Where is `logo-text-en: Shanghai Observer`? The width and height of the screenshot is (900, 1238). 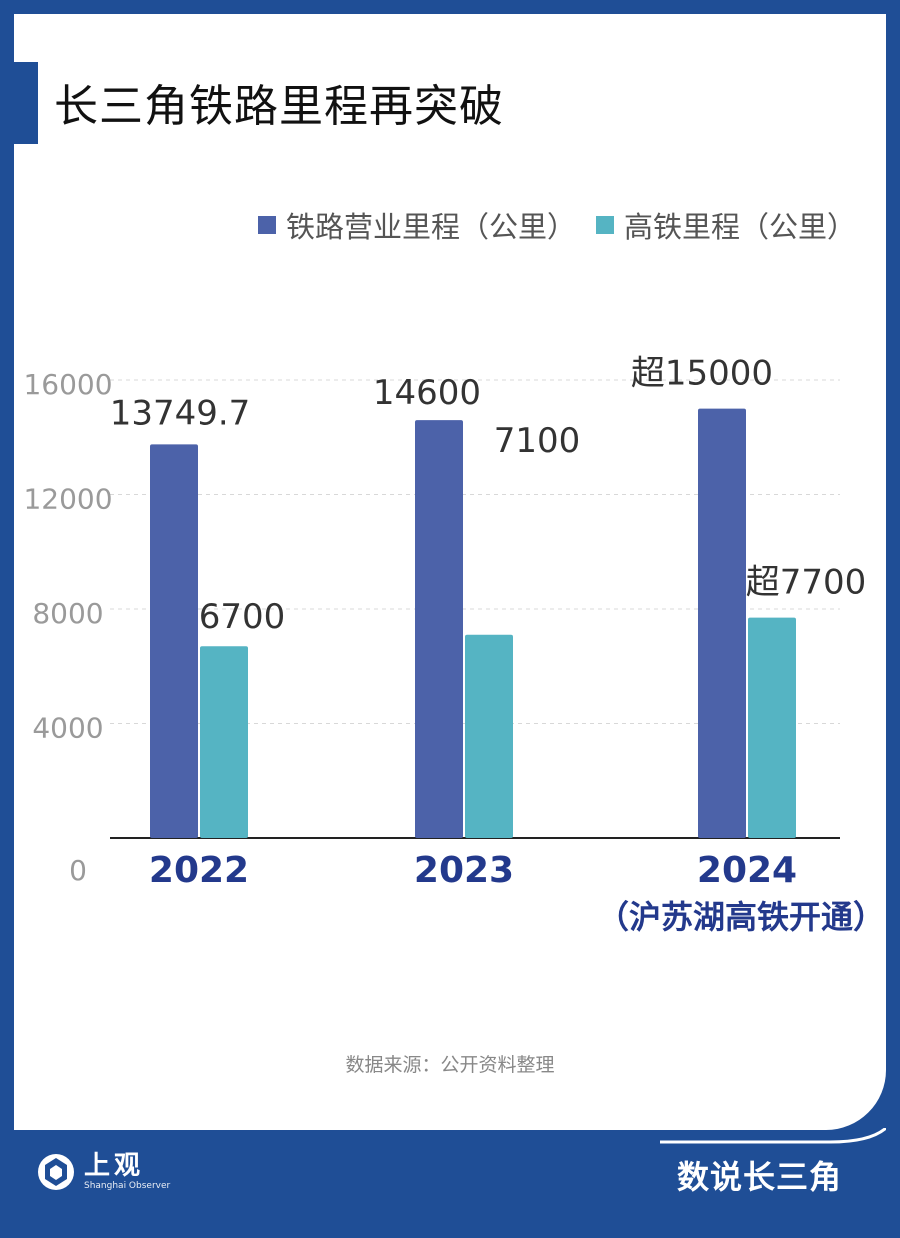
logo-text-en: Shanghai Observer is located at coordinates (127, 1186).